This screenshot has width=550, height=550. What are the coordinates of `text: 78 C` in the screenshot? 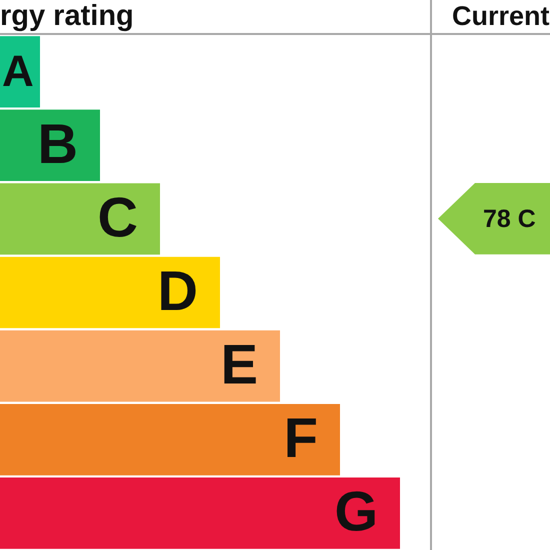 It's located at (509, 219).